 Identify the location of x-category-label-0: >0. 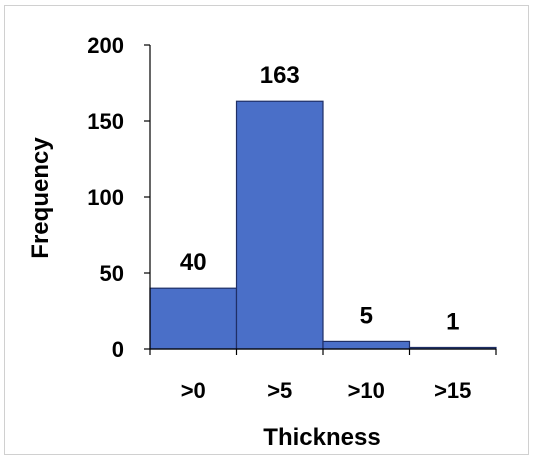
(193, 390).